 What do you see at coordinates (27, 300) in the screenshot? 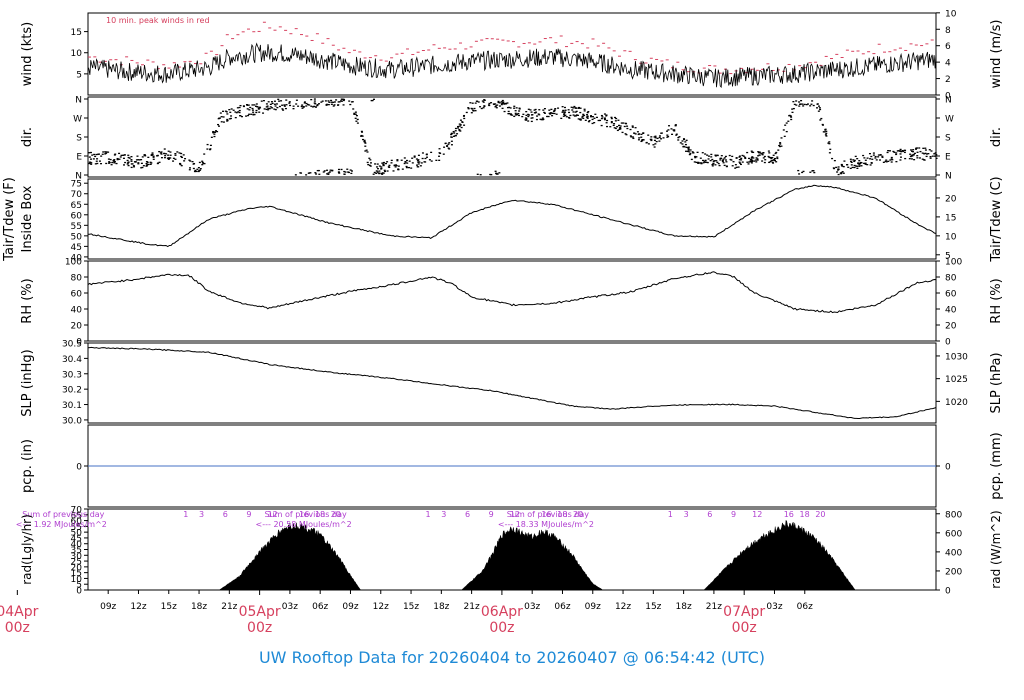
I see `rh-ylabel-left: RH (%)` at bounding box center [27, 300].